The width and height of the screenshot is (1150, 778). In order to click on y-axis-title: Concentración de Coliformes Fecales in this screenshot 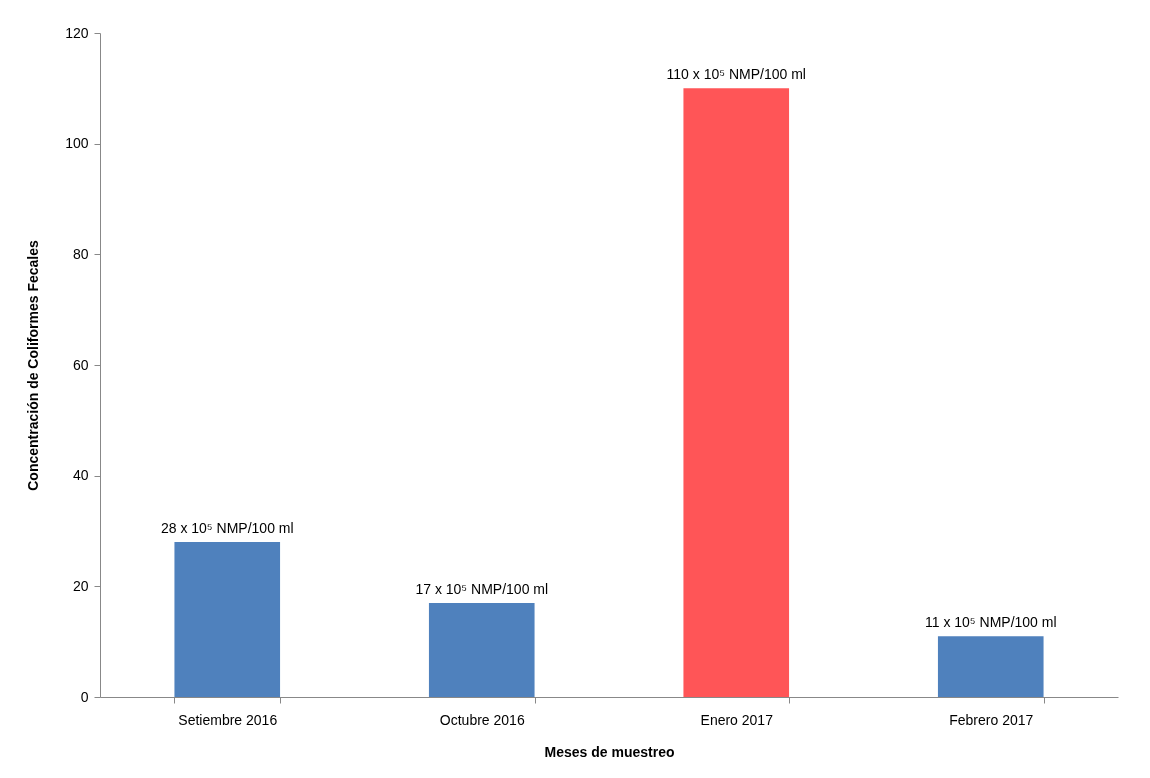, I will do `click(33, 365)`.